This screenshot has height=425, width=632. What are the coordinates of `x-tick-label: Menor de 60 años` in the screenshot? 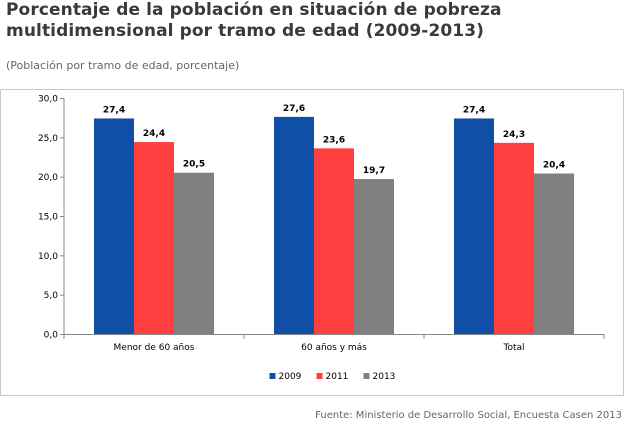 It's located at (154, 348).